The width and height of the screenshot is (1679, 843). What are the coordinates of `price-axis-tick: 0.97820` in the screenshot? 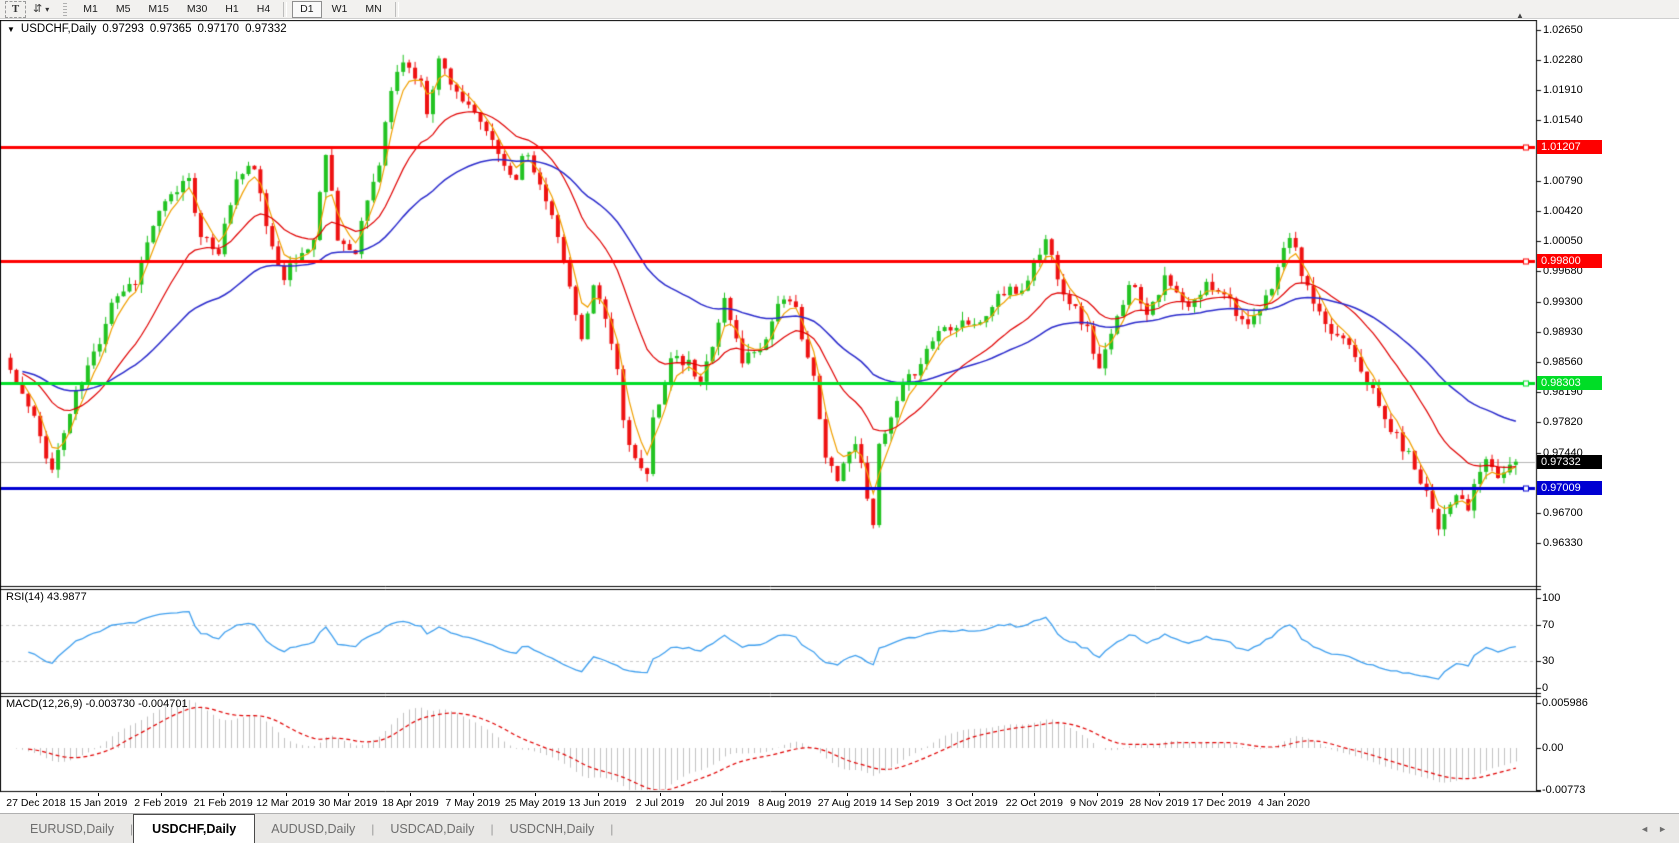 It's located at (1563, 422).